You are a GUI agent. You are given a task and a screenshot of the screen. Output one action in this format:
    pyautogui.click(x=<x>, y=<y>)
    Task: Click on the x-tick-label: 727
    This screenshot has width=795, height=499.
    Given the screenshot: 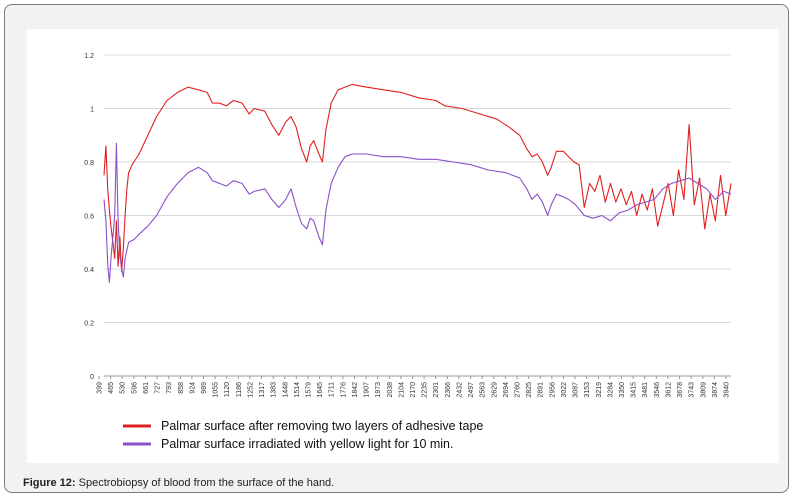 What is the action you would take?
    pyautogui.click(x=158, y=388)
    